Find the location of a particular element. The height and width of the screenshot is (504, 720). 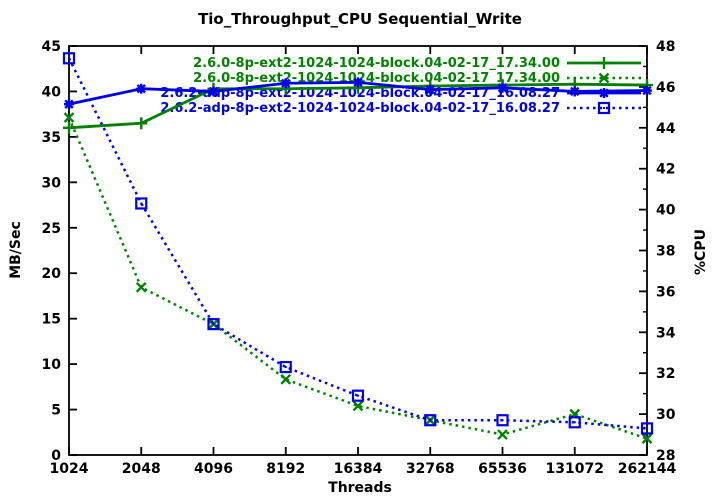

y2-tick-label: 36 is located at coordinates (665, 292).